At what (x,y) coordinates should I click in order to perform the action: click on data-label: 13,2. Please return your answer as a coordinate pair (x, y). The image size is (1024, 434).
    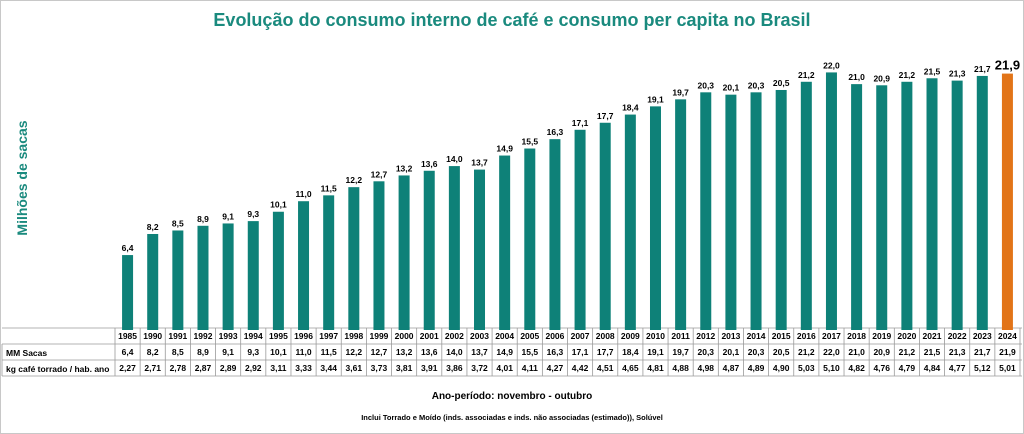
    Looking at the image, I should click on (404, 168).